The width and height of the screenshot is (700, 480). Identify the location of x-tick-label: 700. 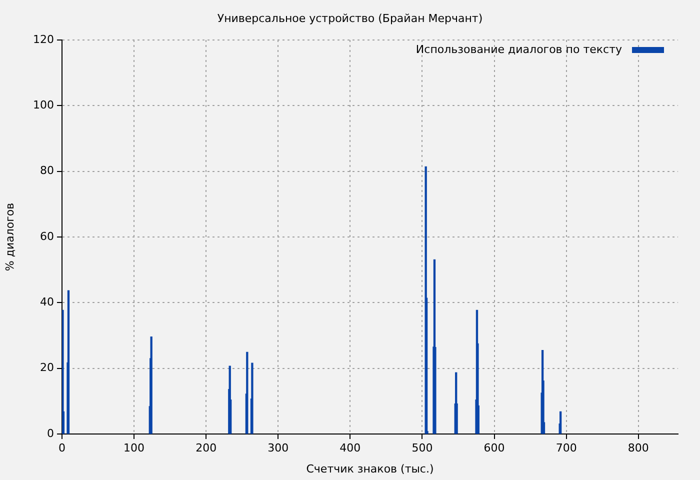
(566, 447).